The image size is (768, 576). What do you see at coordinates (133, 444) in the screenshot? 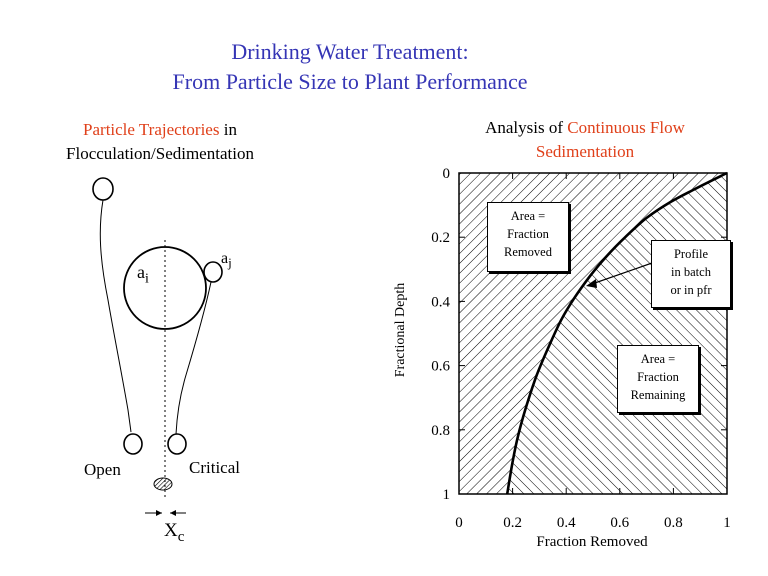
I see `particle-open-bottom` at bounding box center [133, 444].